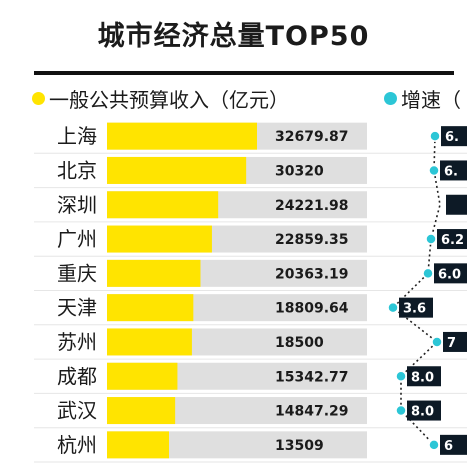 This screenshot has width=467, height=464. I want to click on city-label: 上海, so click(77, 136).